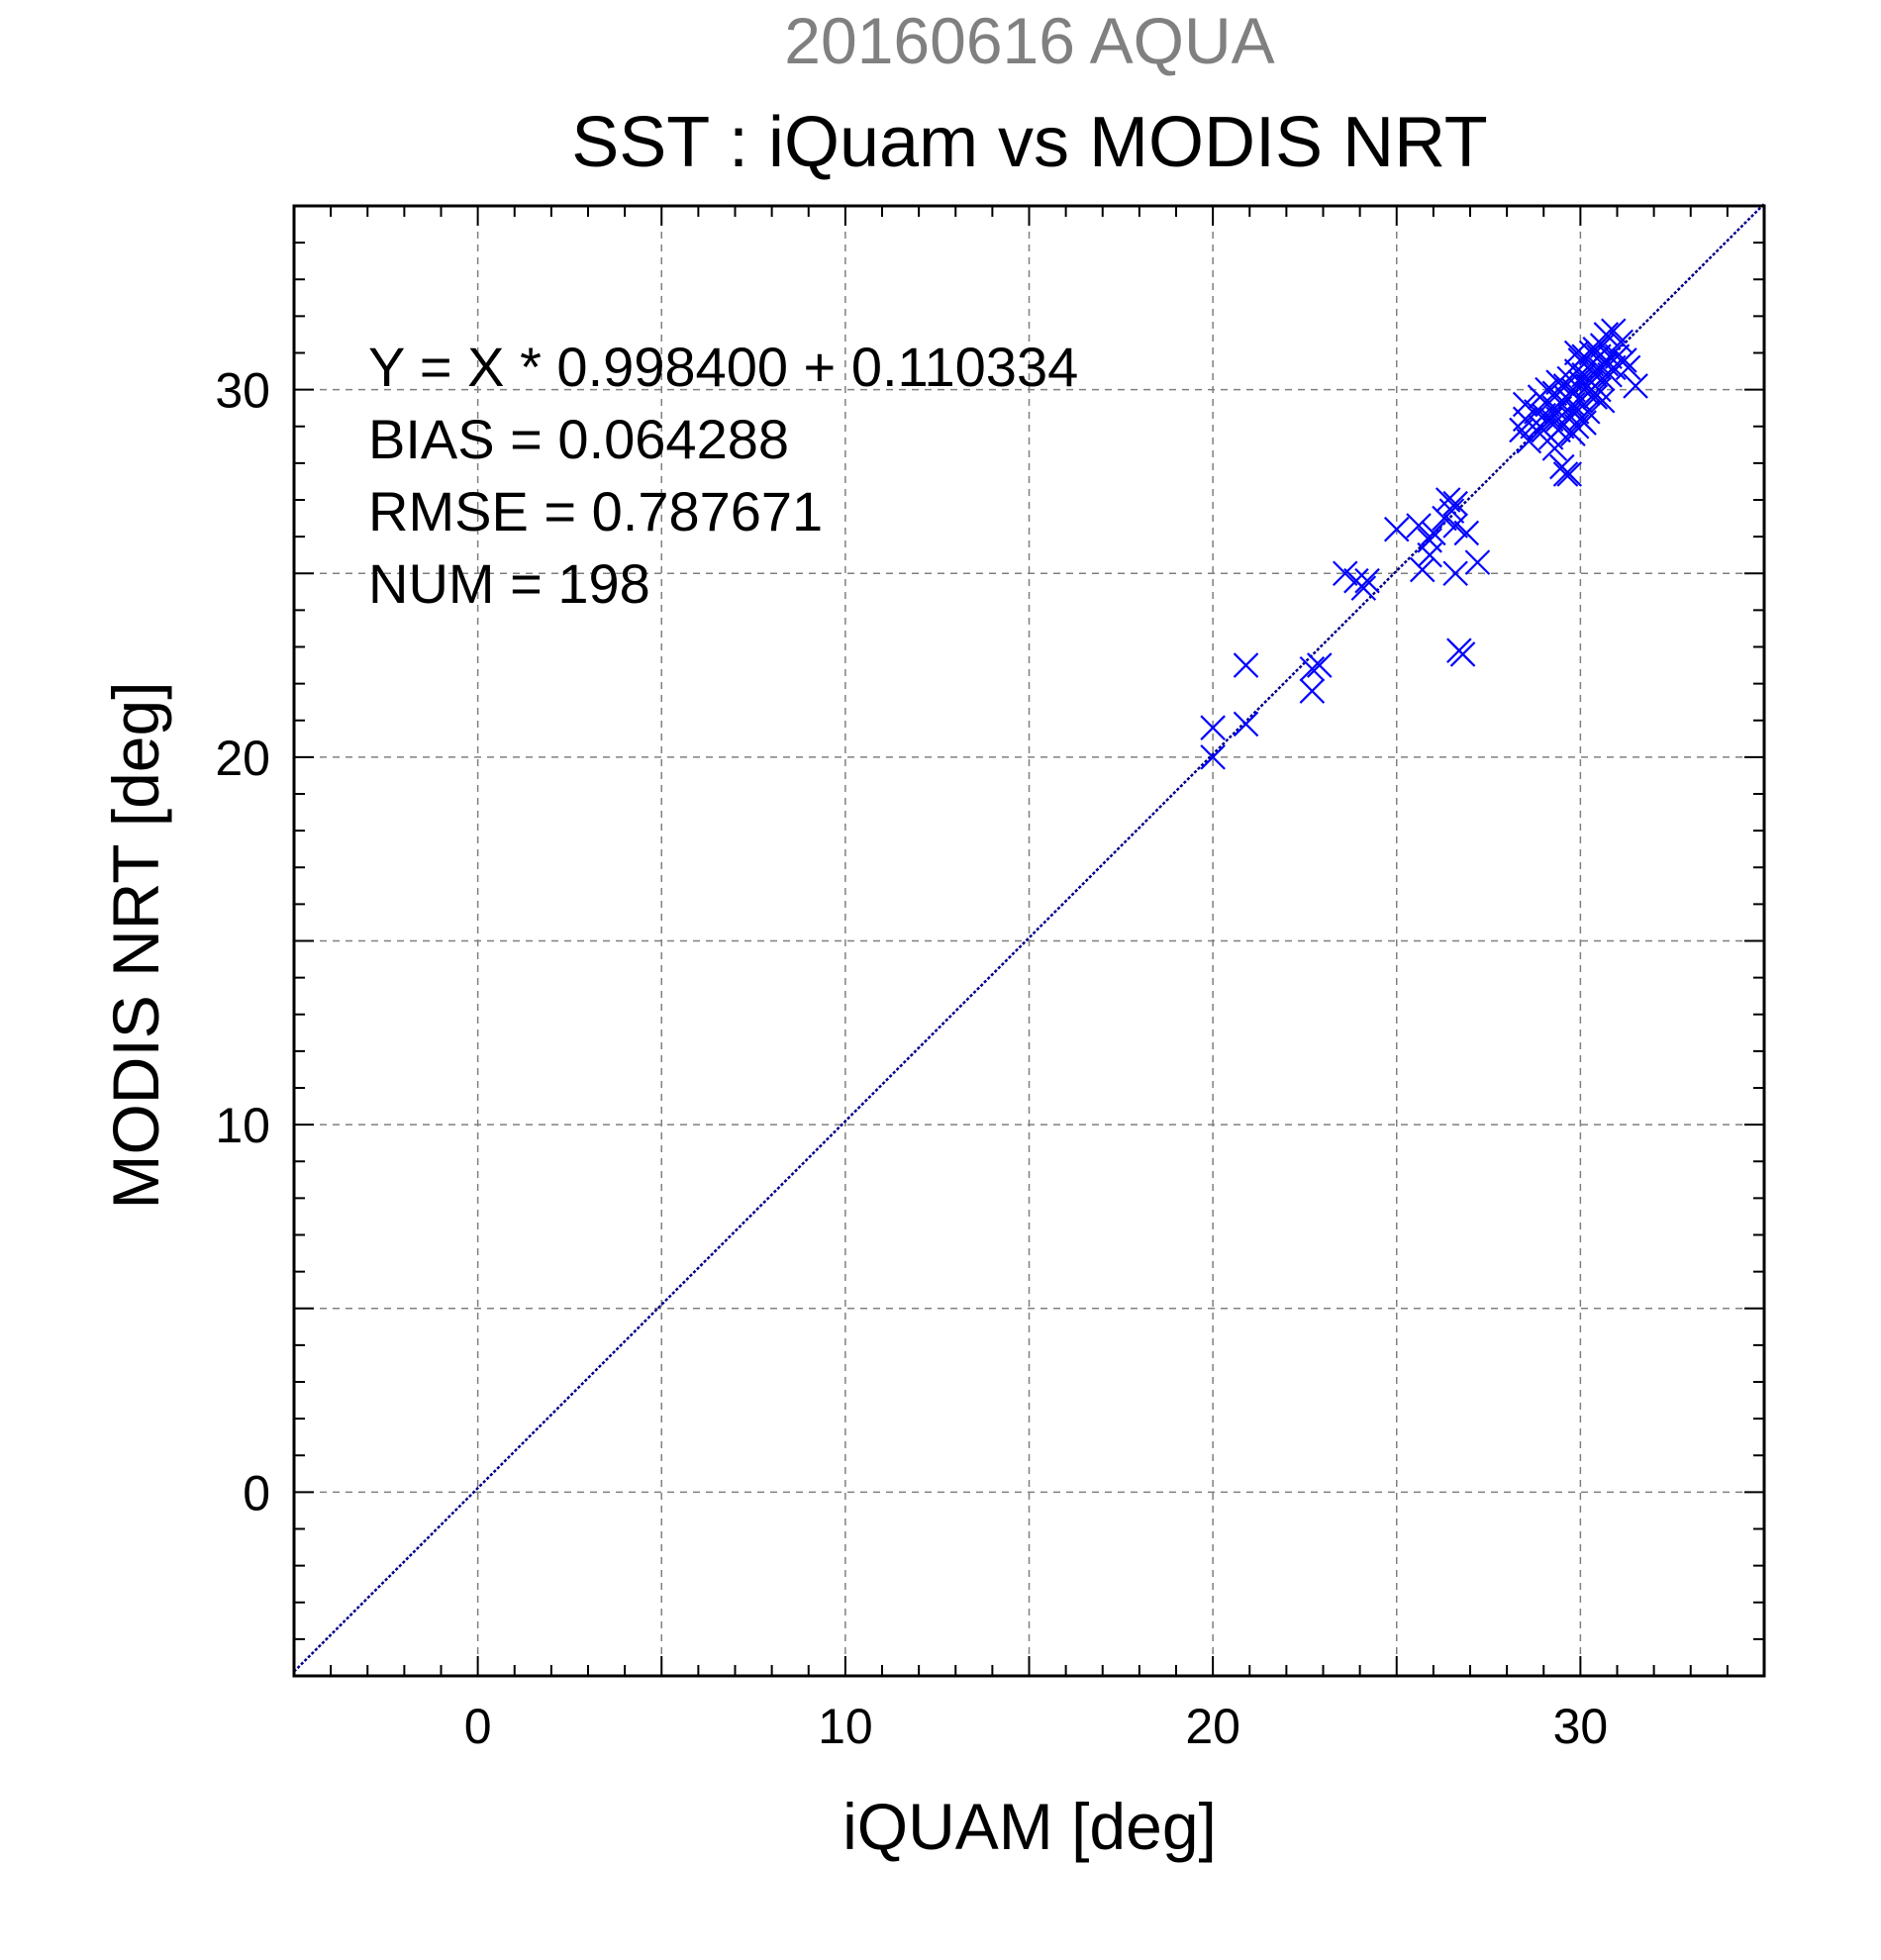 Image resolution: width=1881 pixels, height=1960 pixels. Describe the element at coordinates (135, 945) in the screenshot. I see `y-axis-label: MODIS NRT [deg]` at that location.